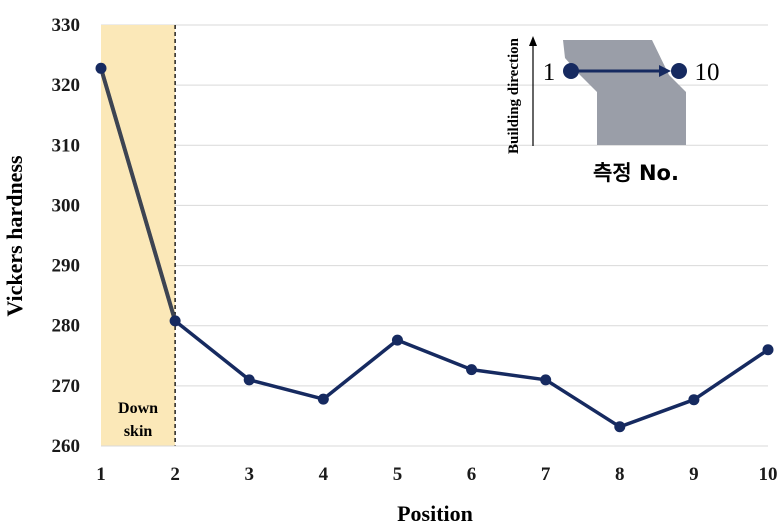  I want to click on measurement-start-label: 1, so click(549, 72).